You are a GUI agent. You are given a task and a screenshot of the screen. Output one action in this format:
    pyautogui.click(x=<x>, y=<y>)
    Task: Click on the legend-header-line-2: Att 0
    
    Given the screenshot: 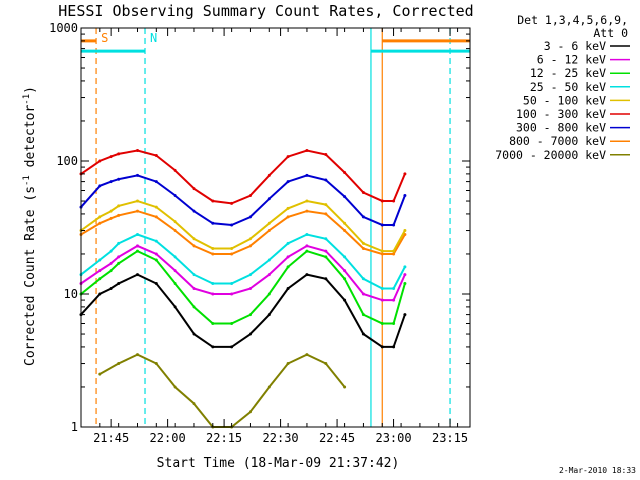 What is the action you would take?
    pyautogui.click(x=610, y=33)
    